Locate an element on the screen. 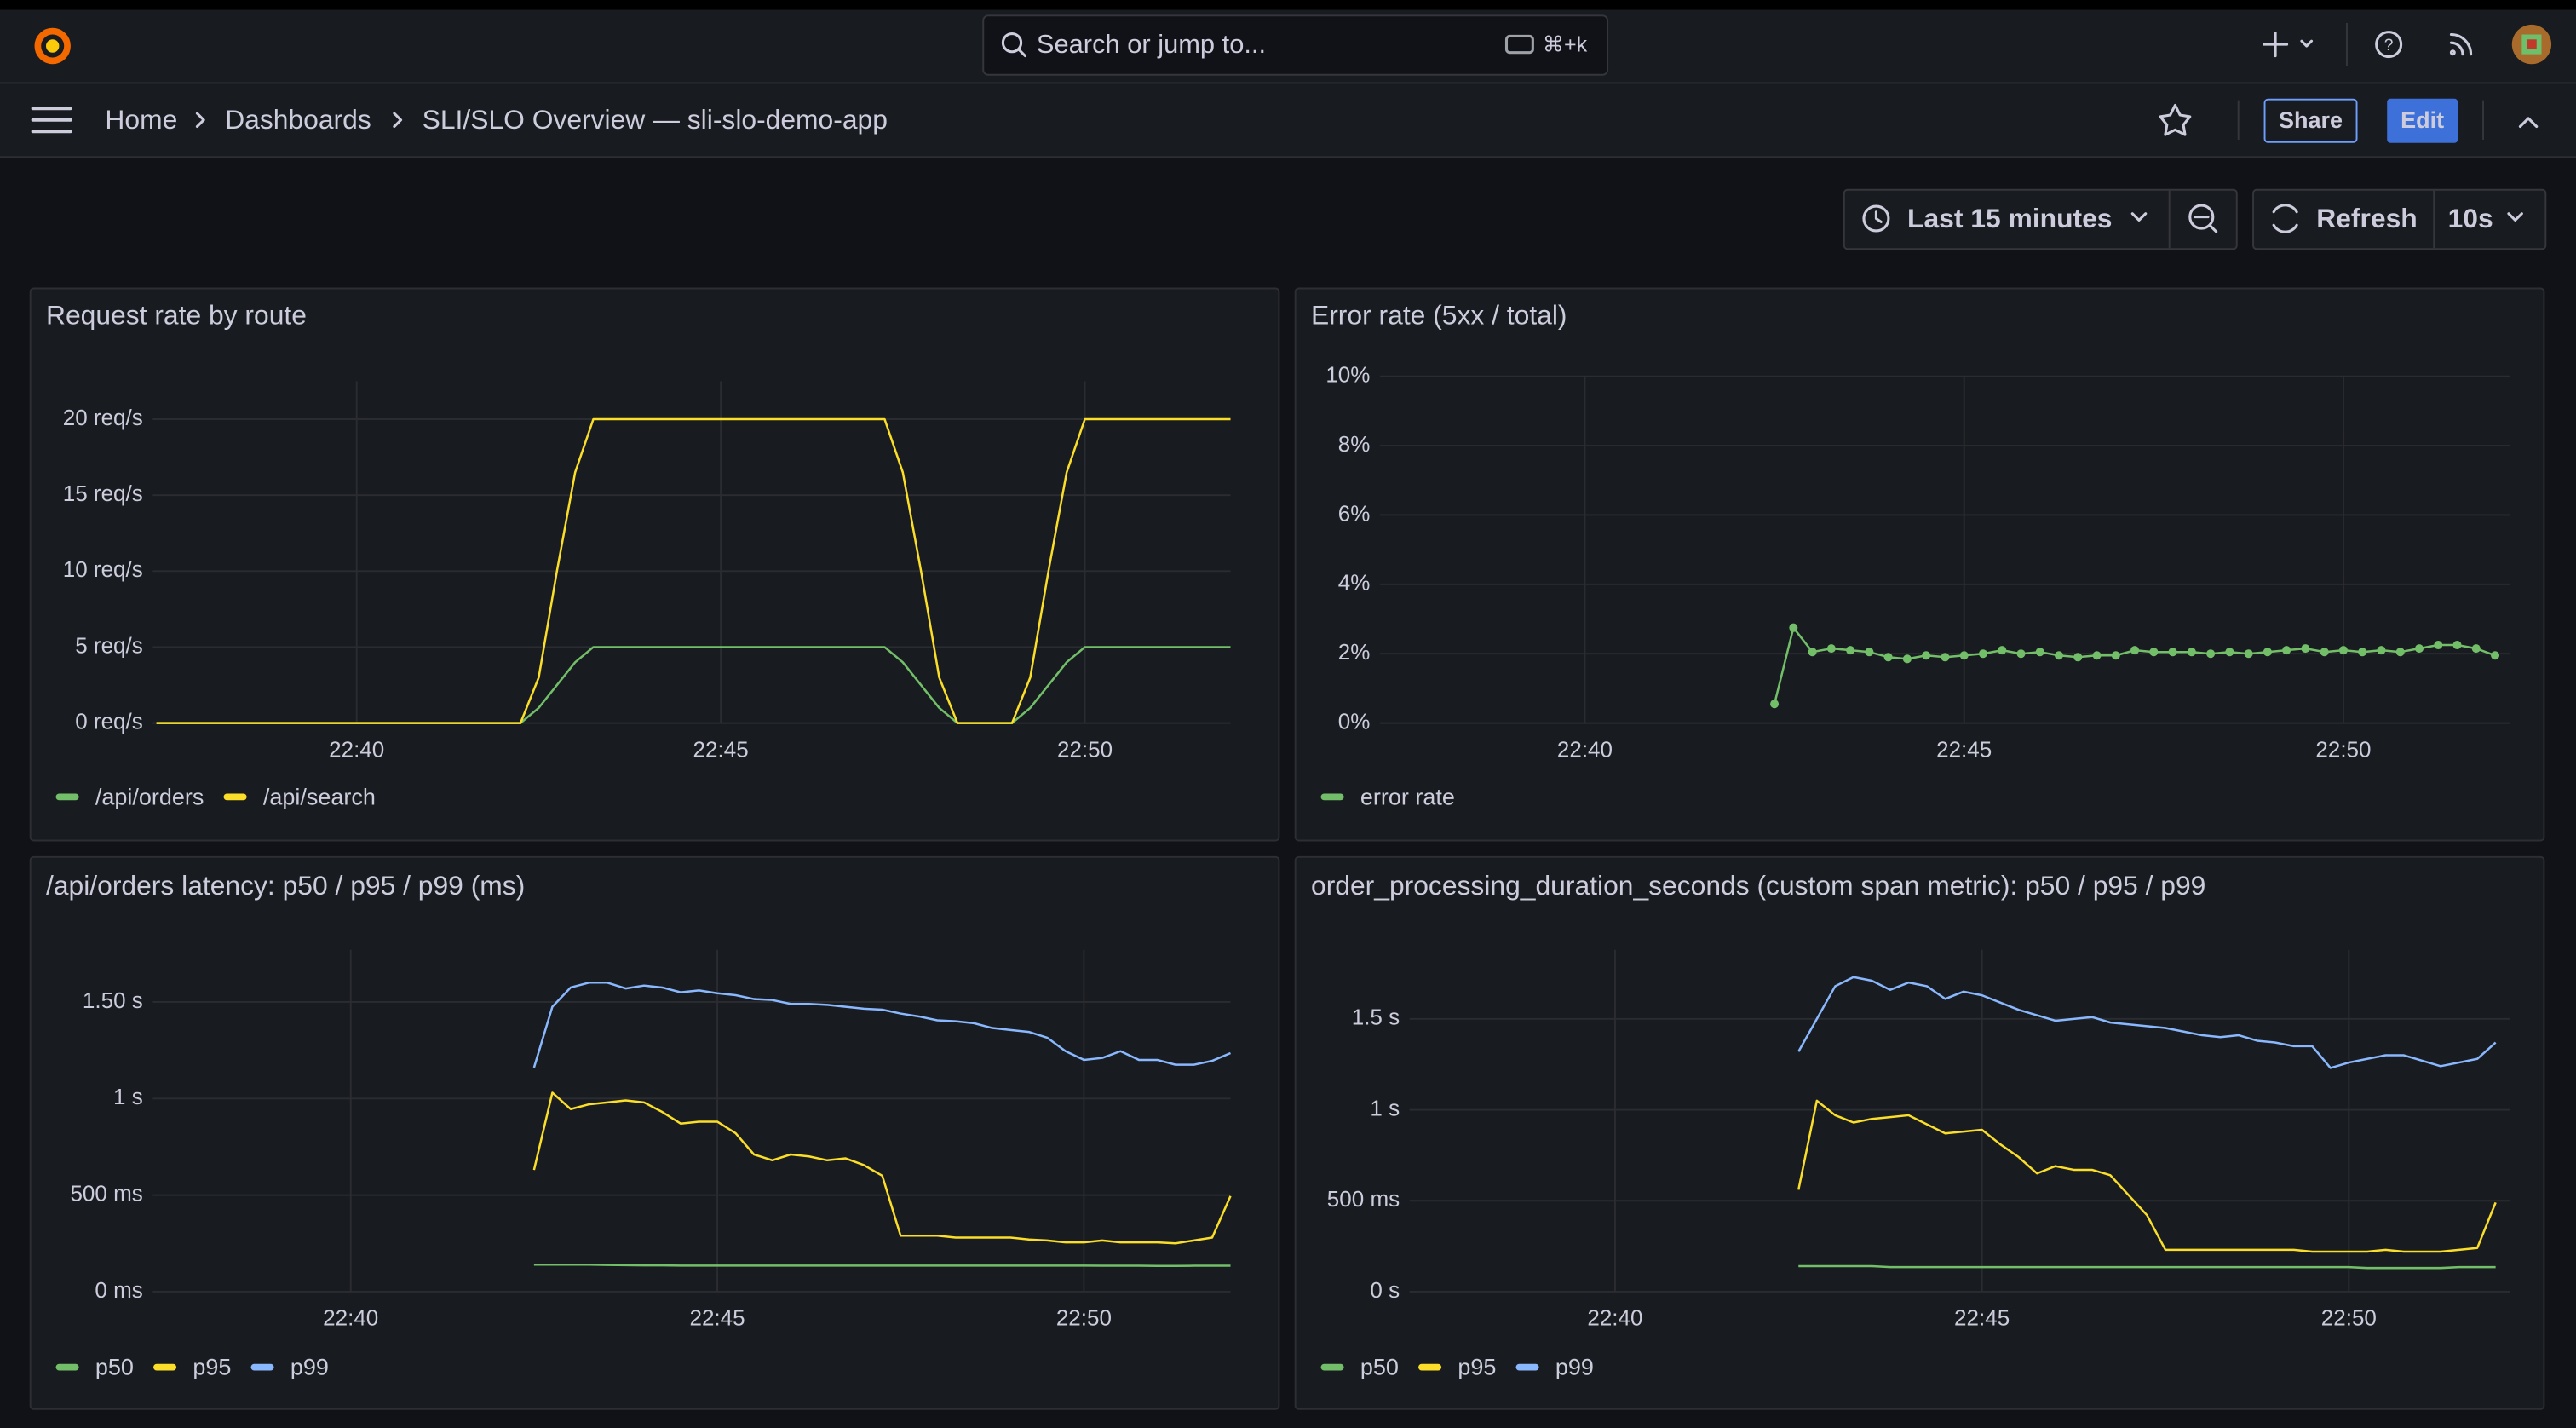 This screenshot has height=1428, width=2576. breadcrumb-separator is located at coordinates (398, 120).